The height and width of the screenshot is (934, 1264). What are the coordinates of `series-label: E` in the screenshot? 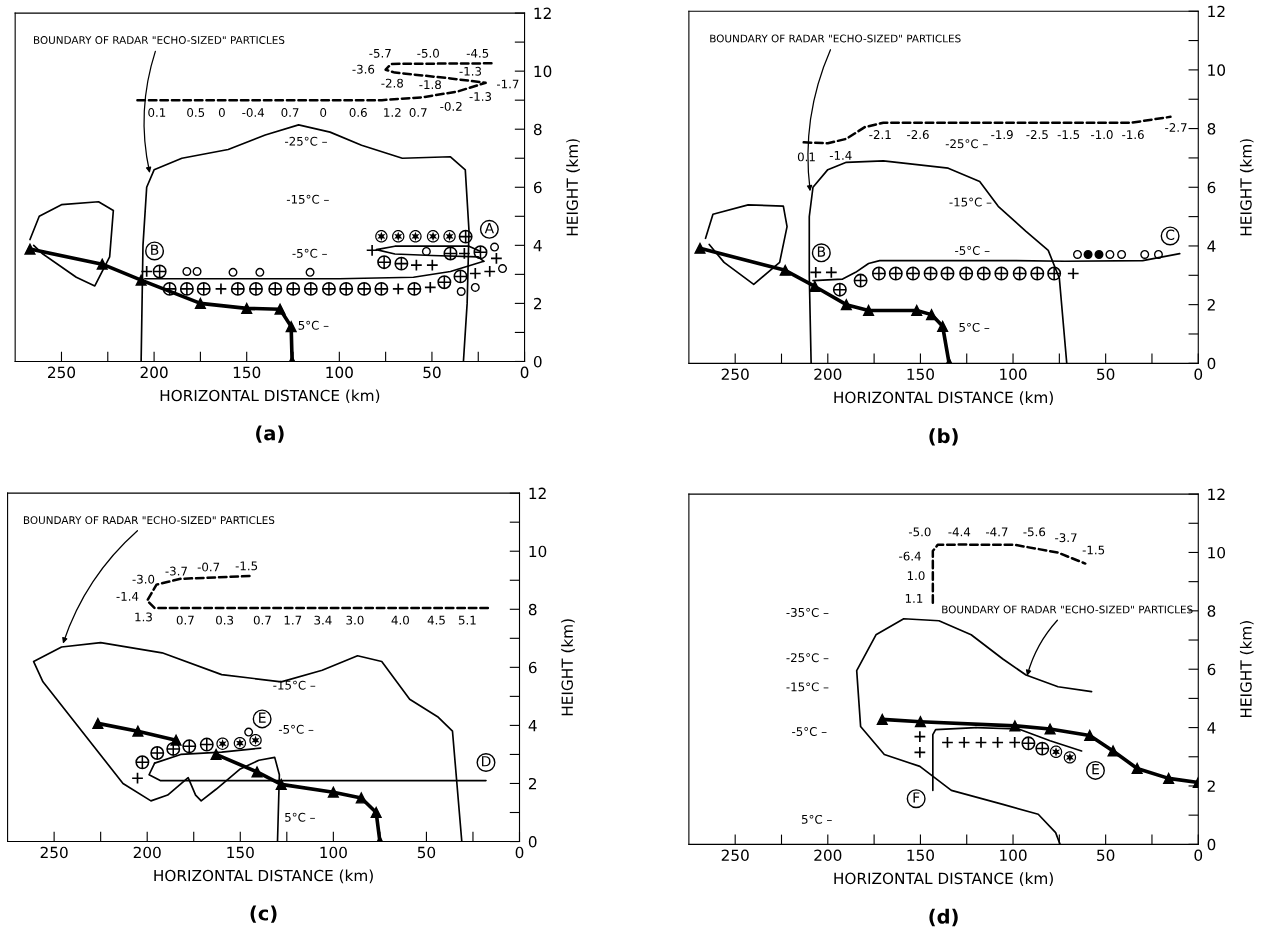 It's located at (1095, 769).